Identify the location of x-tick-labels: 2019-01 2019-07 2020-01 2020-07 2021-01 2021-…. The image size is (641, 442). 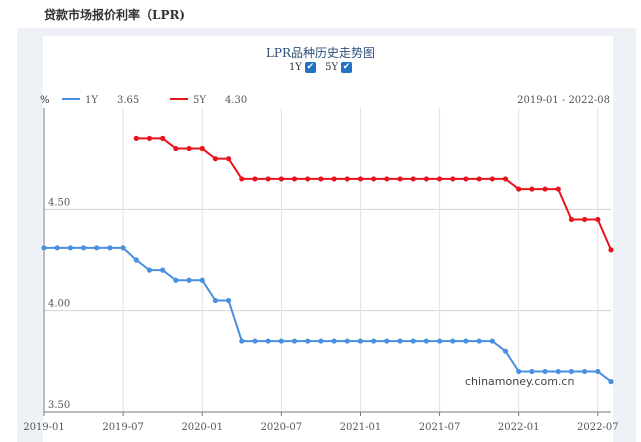
(320, 427).